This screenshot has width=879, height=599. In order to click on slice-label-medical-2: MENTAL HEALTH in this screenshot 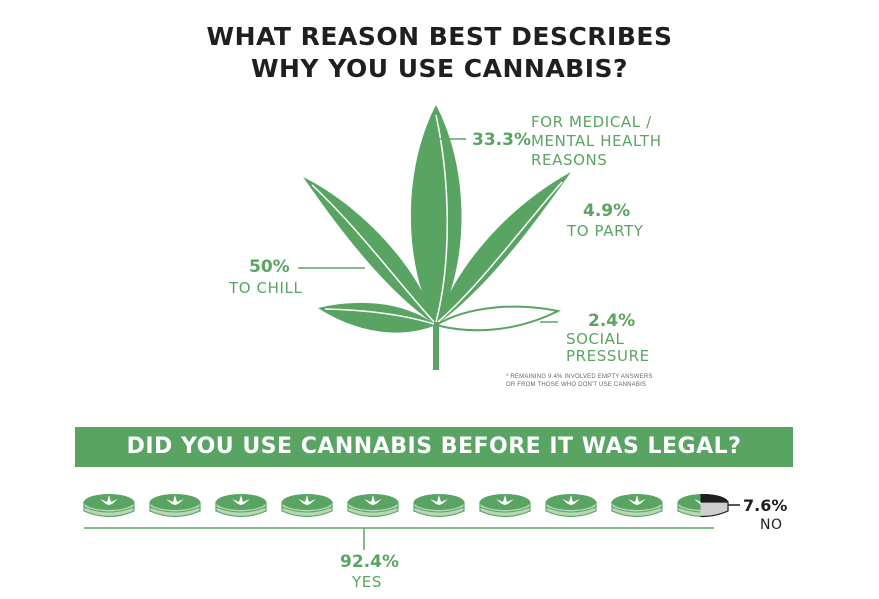, I will do `click(596, 141)`.